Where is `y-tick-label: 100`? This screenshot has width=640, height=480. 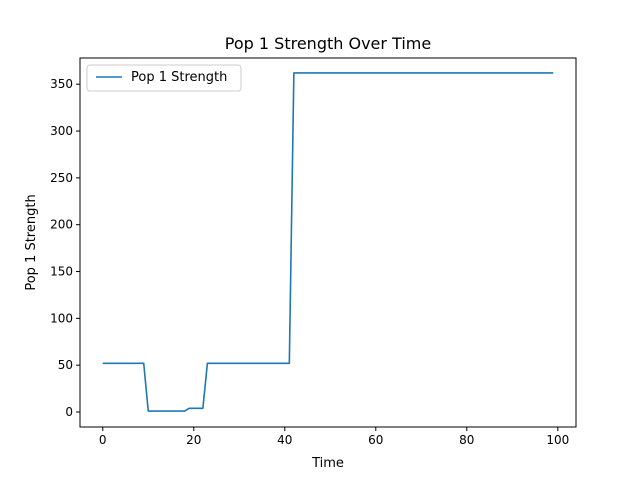
y-tick-label: 100 is located at coordinates (61, 318).